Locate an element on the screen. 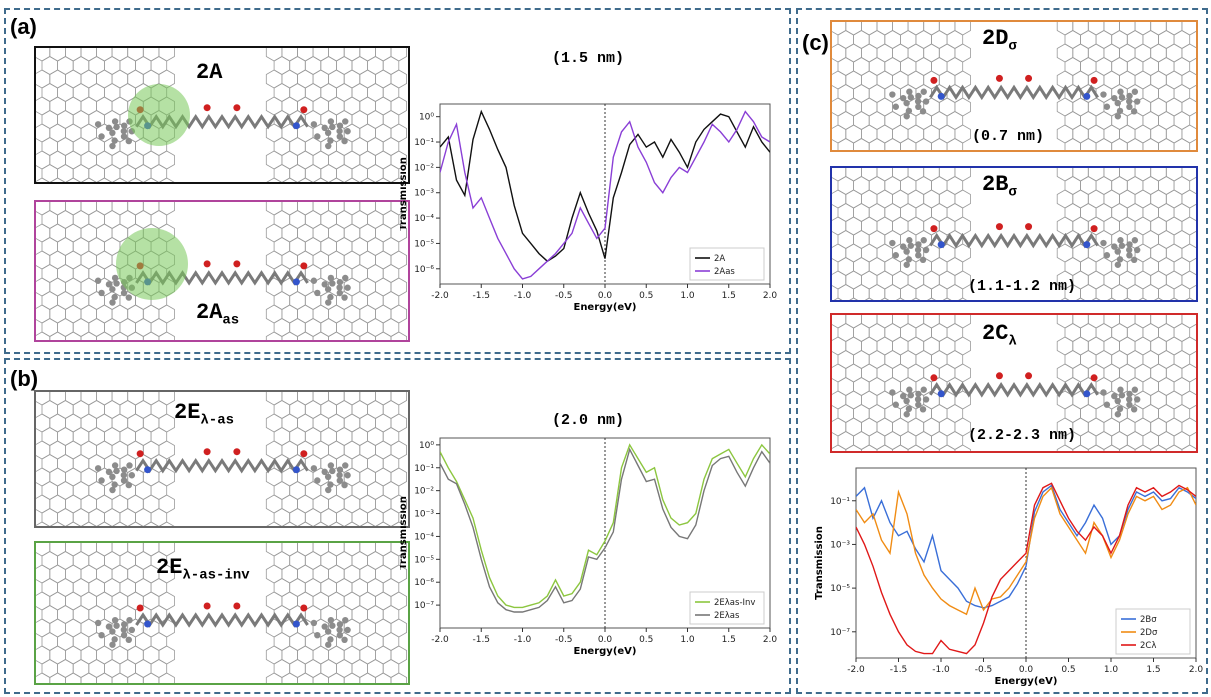 The width and height of the screenshot is (1211, 697). length-label-a: (1.5 nm) is located at coordinates (588, 58).